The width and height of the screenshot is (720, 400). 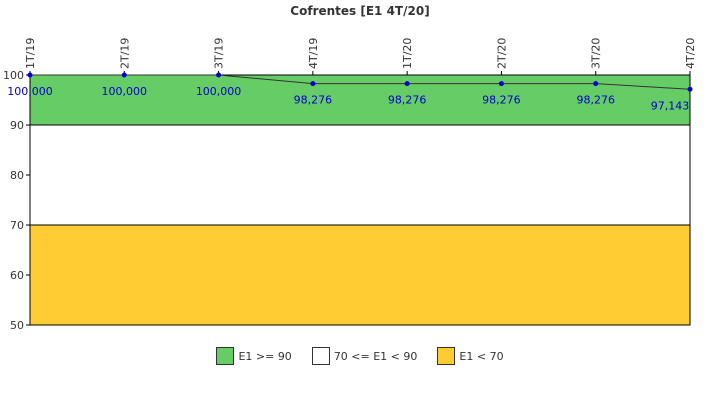 I want to click on x-tick-label: 2T/20, so click(x=501, y=53).